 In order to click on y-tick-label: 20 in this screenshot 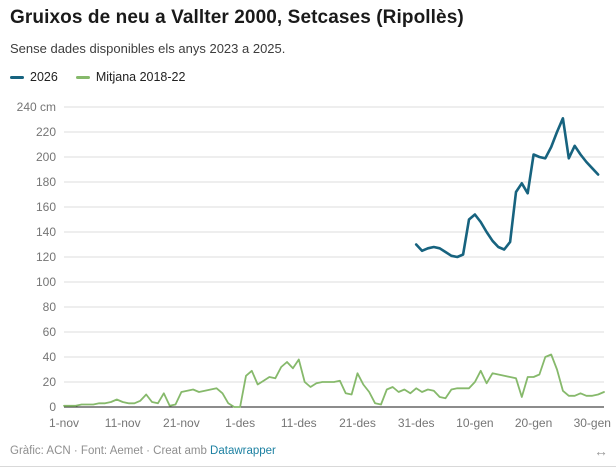, I will do `click(50, 382)`.